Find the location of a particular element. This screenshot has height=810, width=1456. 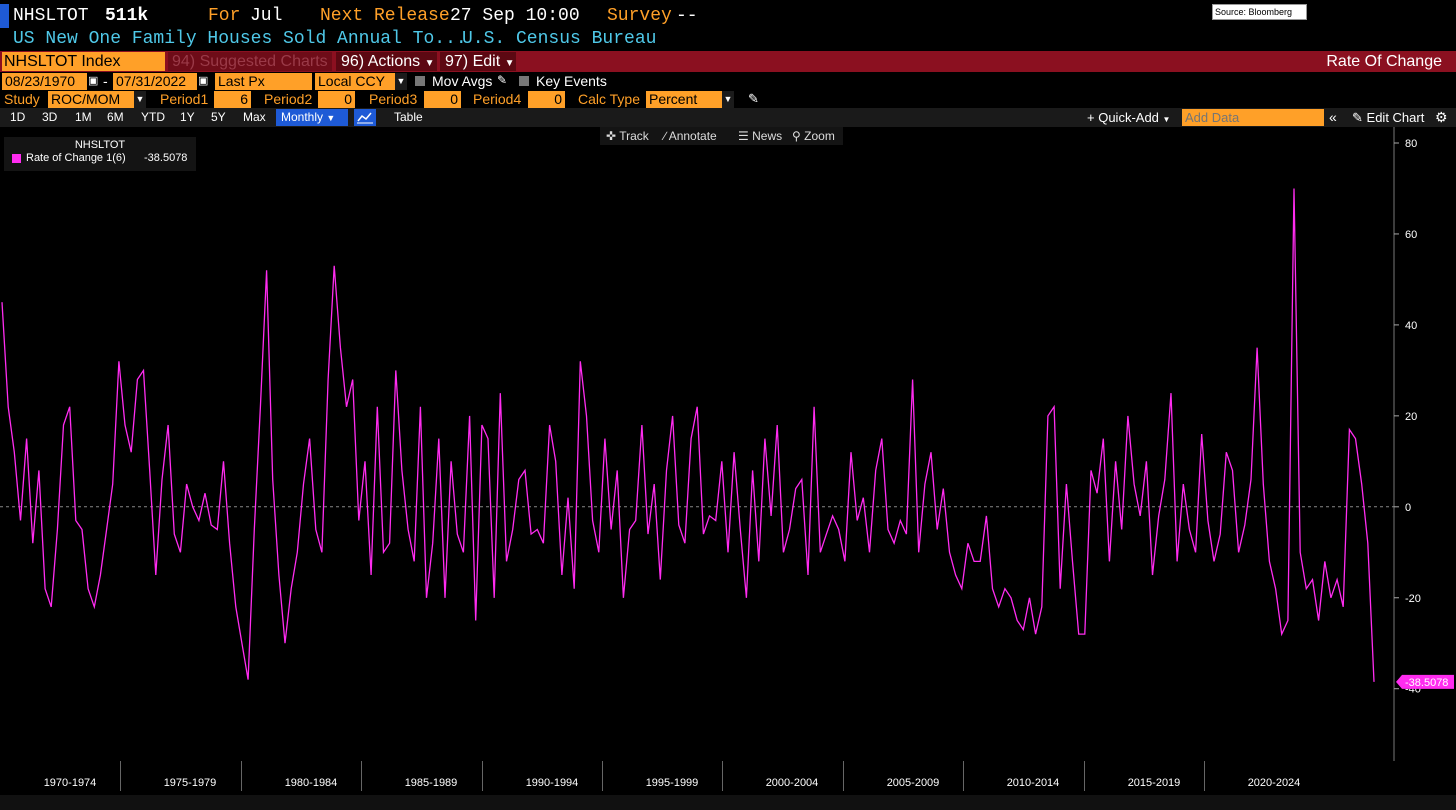

currency-select: Local CCY is located at coordinates (355, 81).